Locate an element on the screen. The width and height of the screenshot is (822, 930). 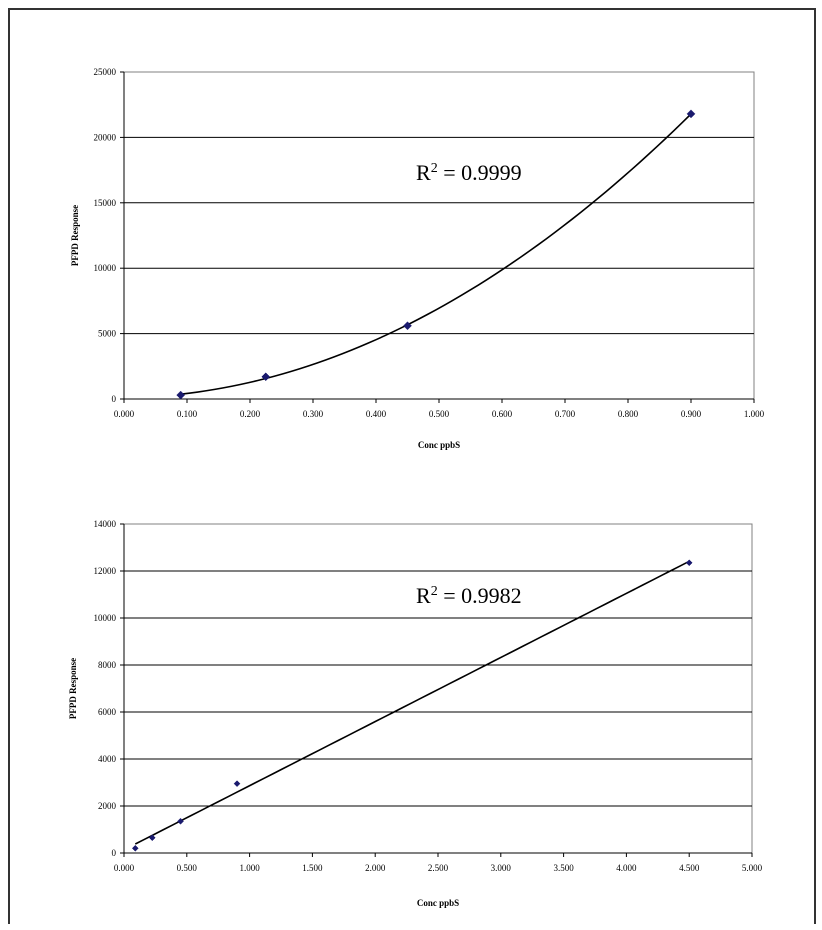
r-squared-label: R2 = 0.9982 is located at coordinates (469, 595).